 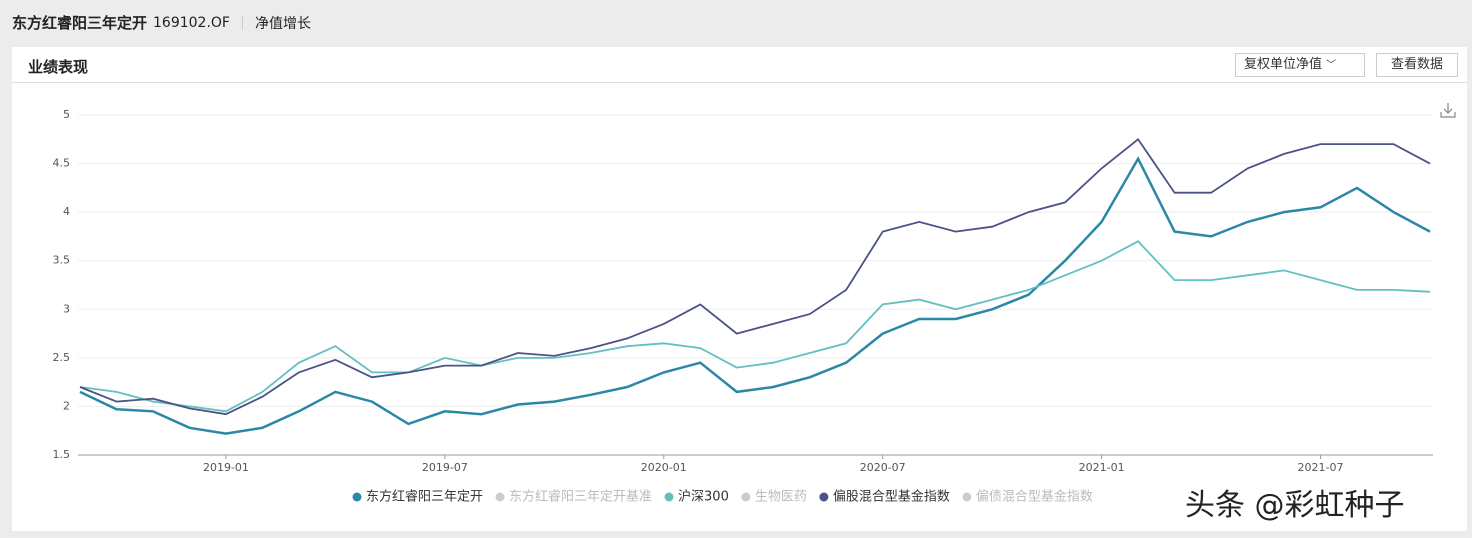 What do you see at coordinates (1321, 467) in the screenshot?
I see `x-tick-label: 2021-07` at bounding box center [1321, 467].